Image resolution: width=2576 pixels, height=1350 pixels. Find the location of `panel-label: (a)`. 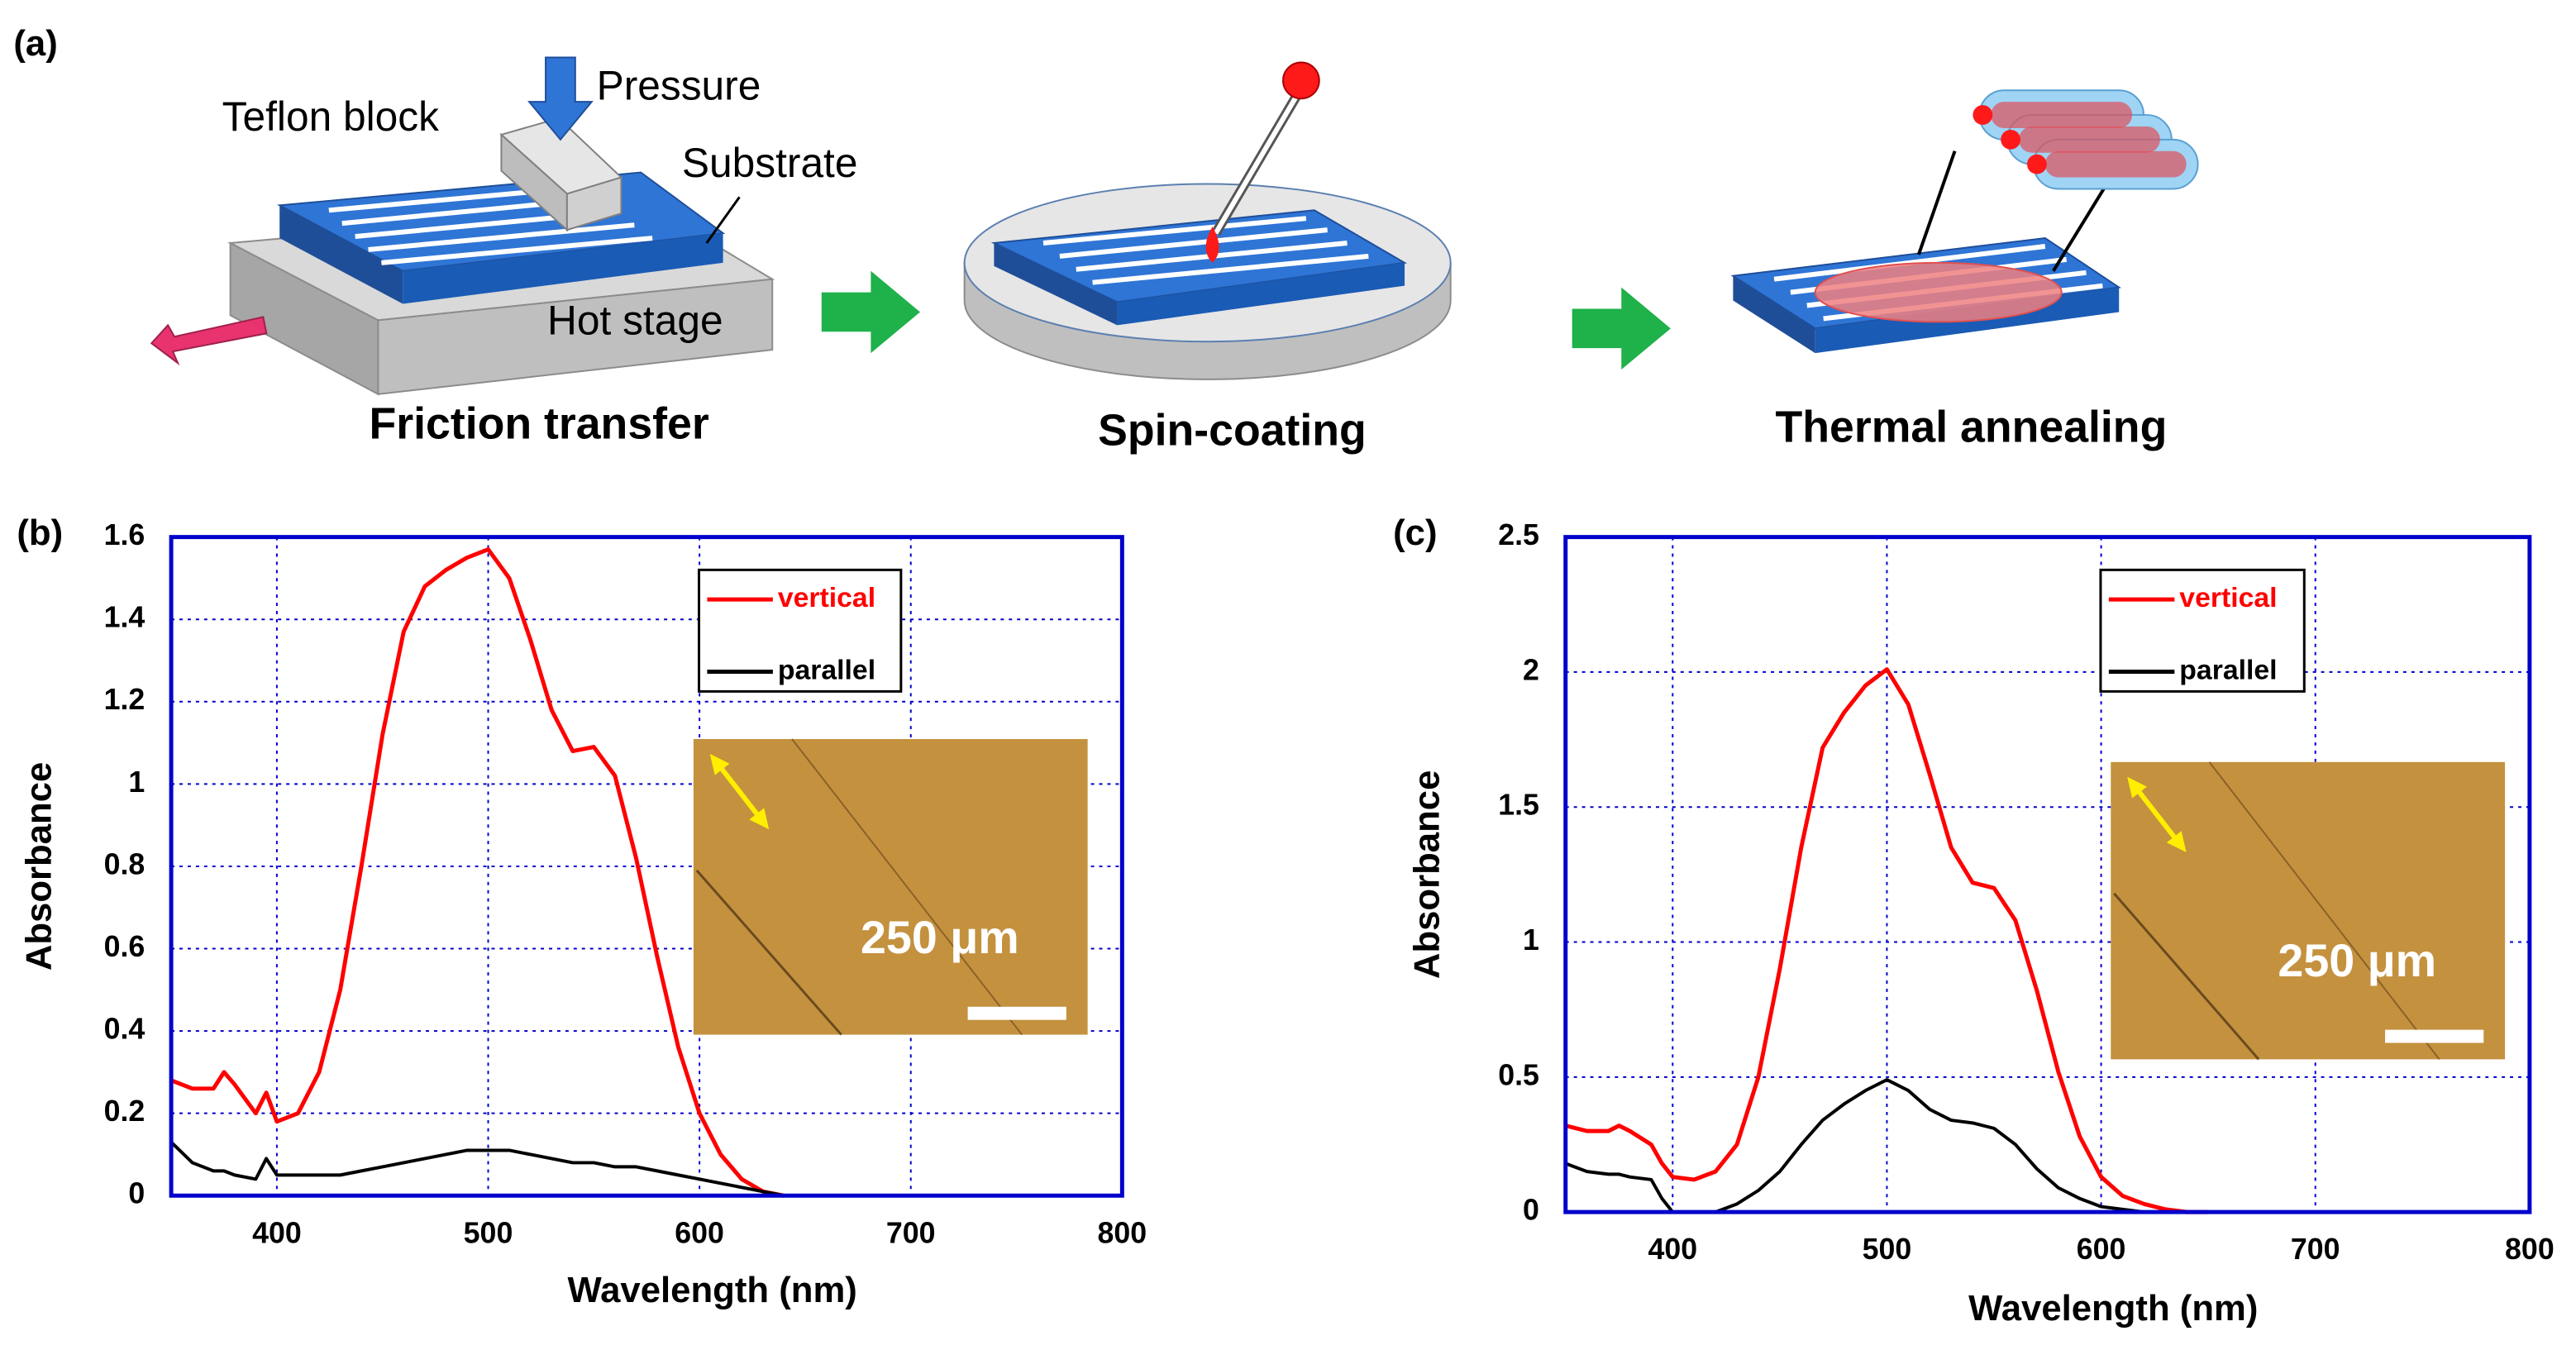

panel-label: (a) is located at coordinates (35, 43).